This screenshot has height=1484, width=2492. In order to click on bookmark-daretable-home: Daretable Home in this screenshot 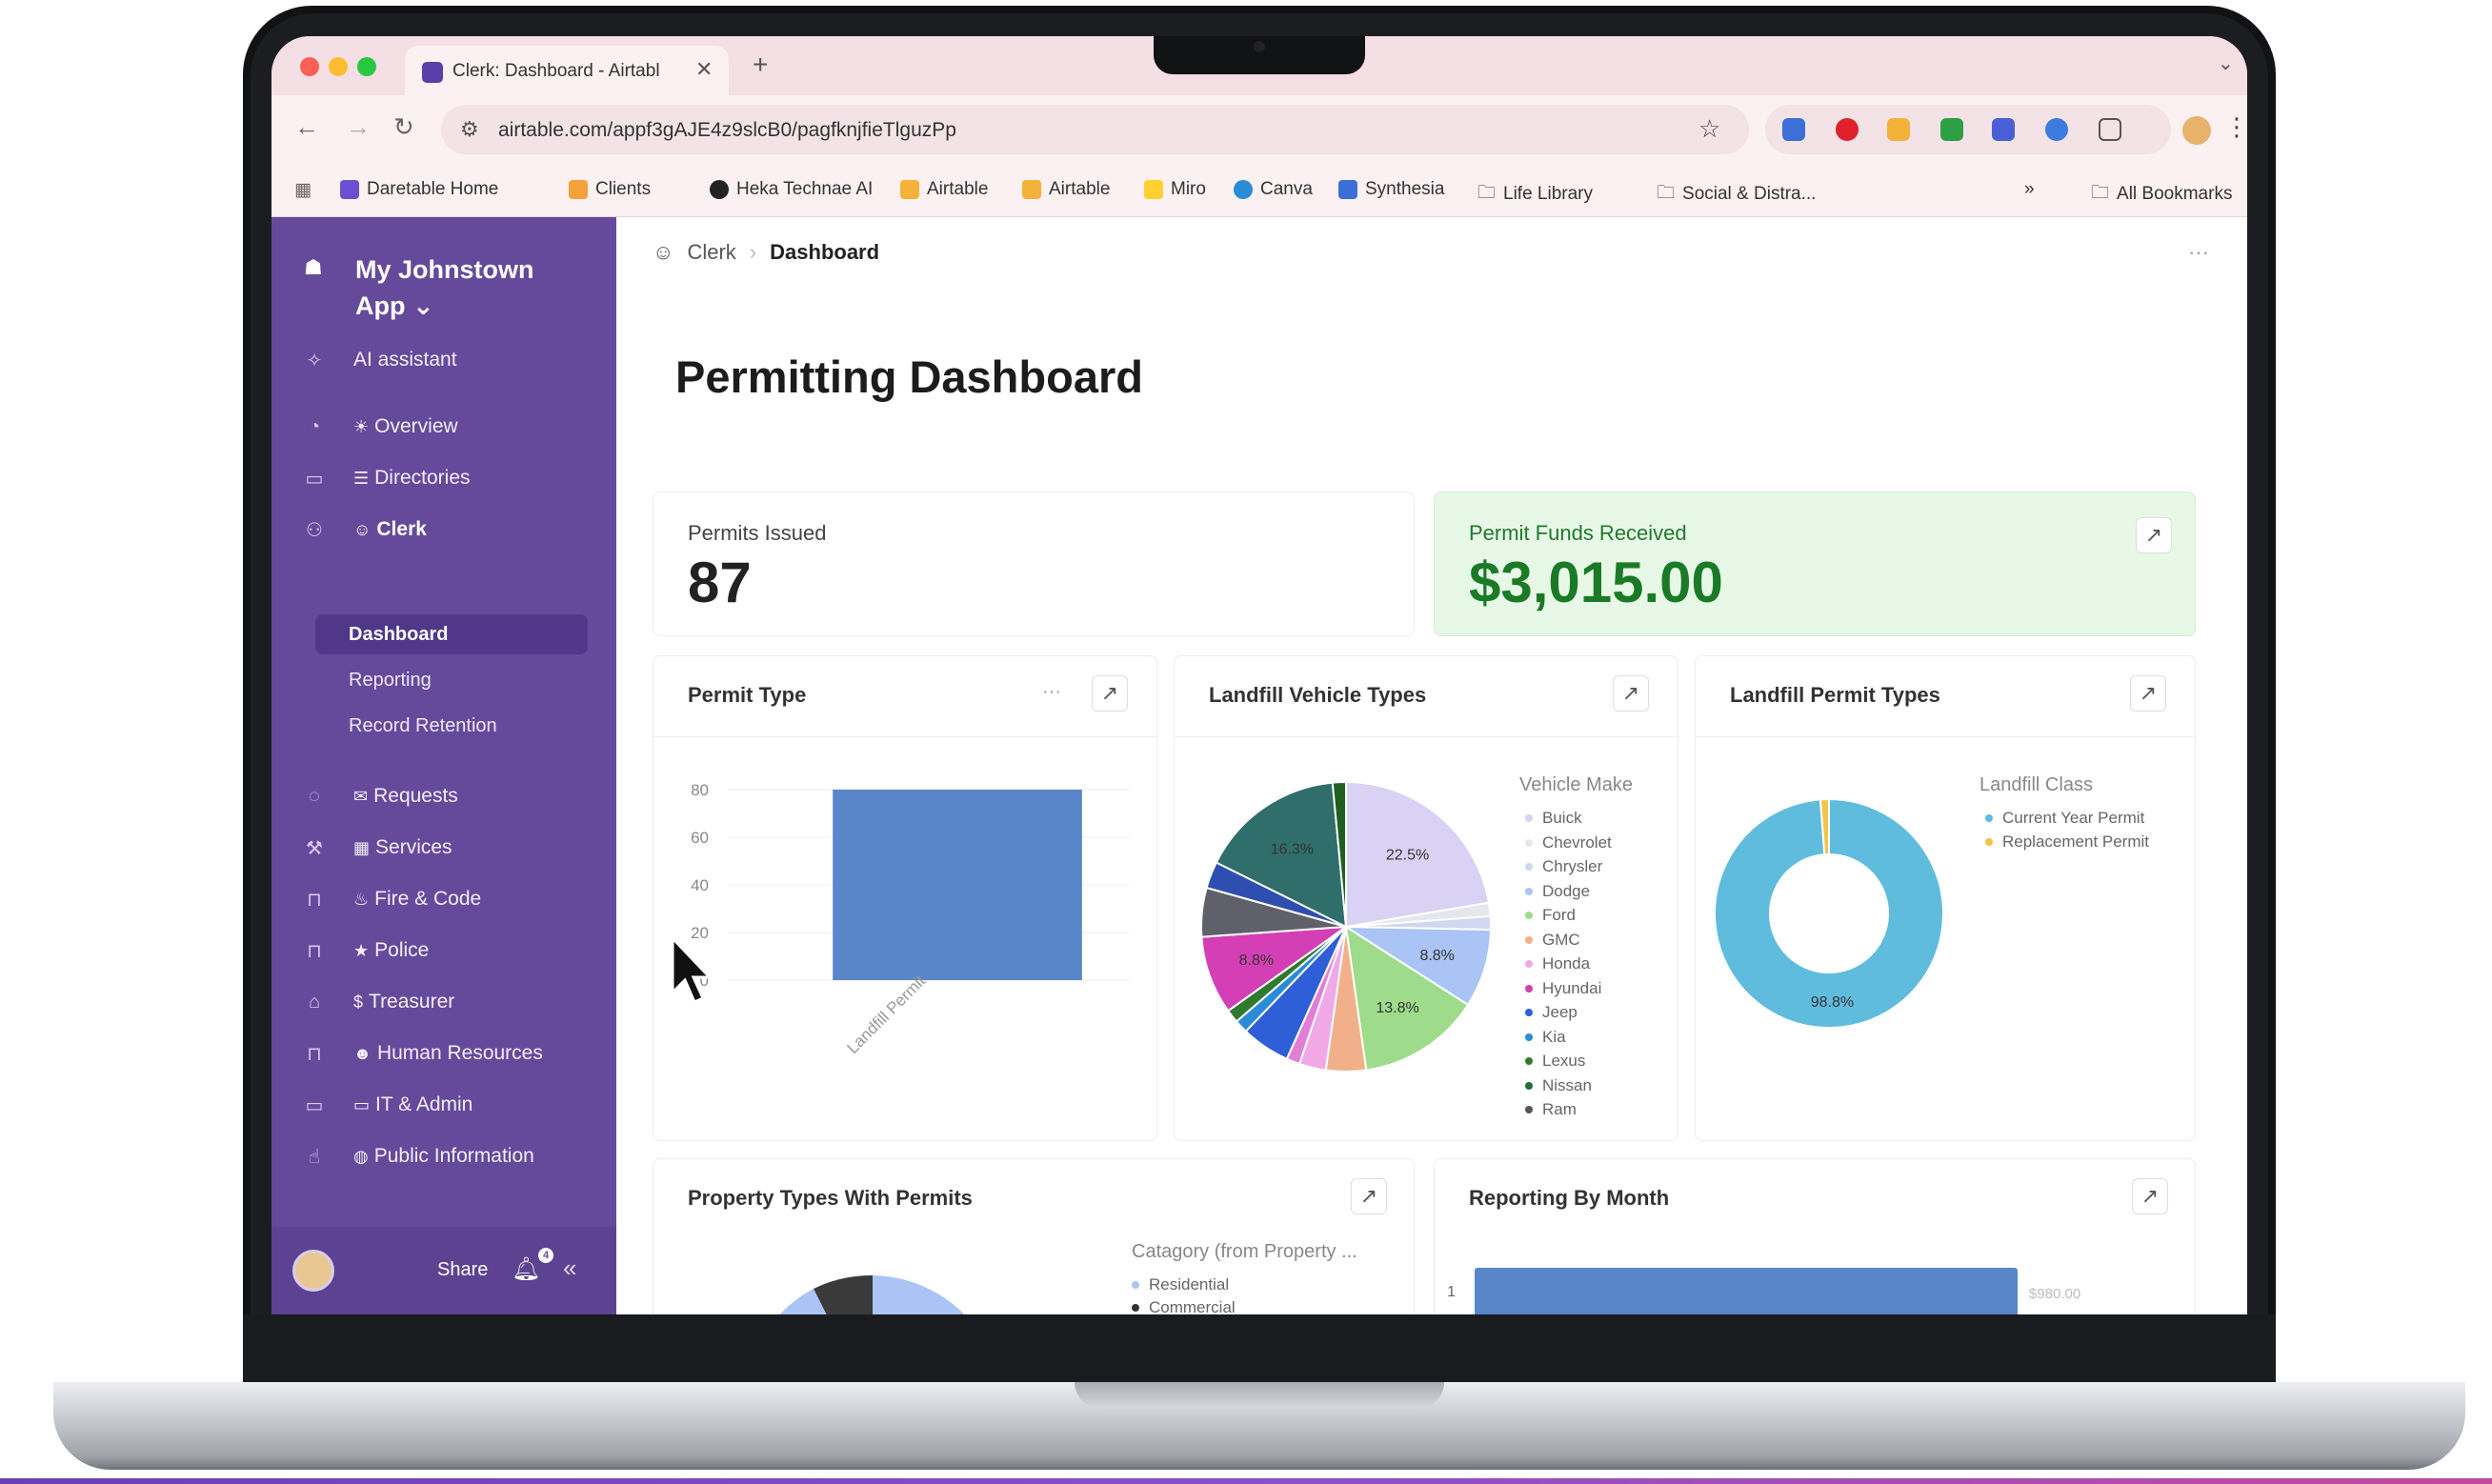, I will do `click(419, 190)`.